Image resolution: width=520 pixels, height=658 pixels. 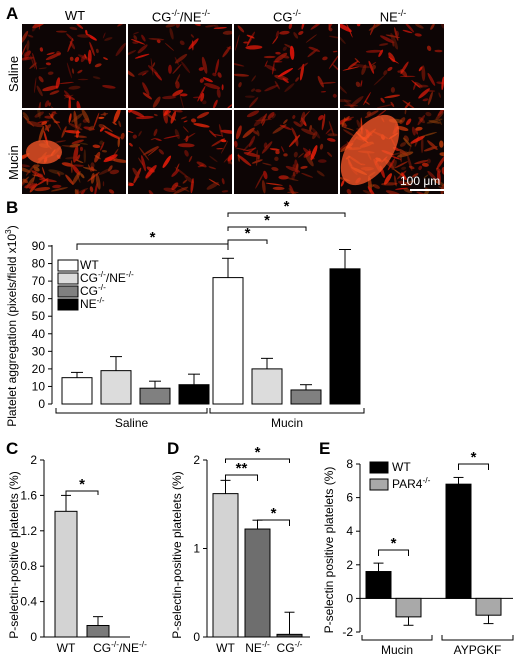 What do you see at coordinates (39, 246) in the screenshot?
I see `chart-b-ytick-label-90: 90` at bounding box center [39, 246].